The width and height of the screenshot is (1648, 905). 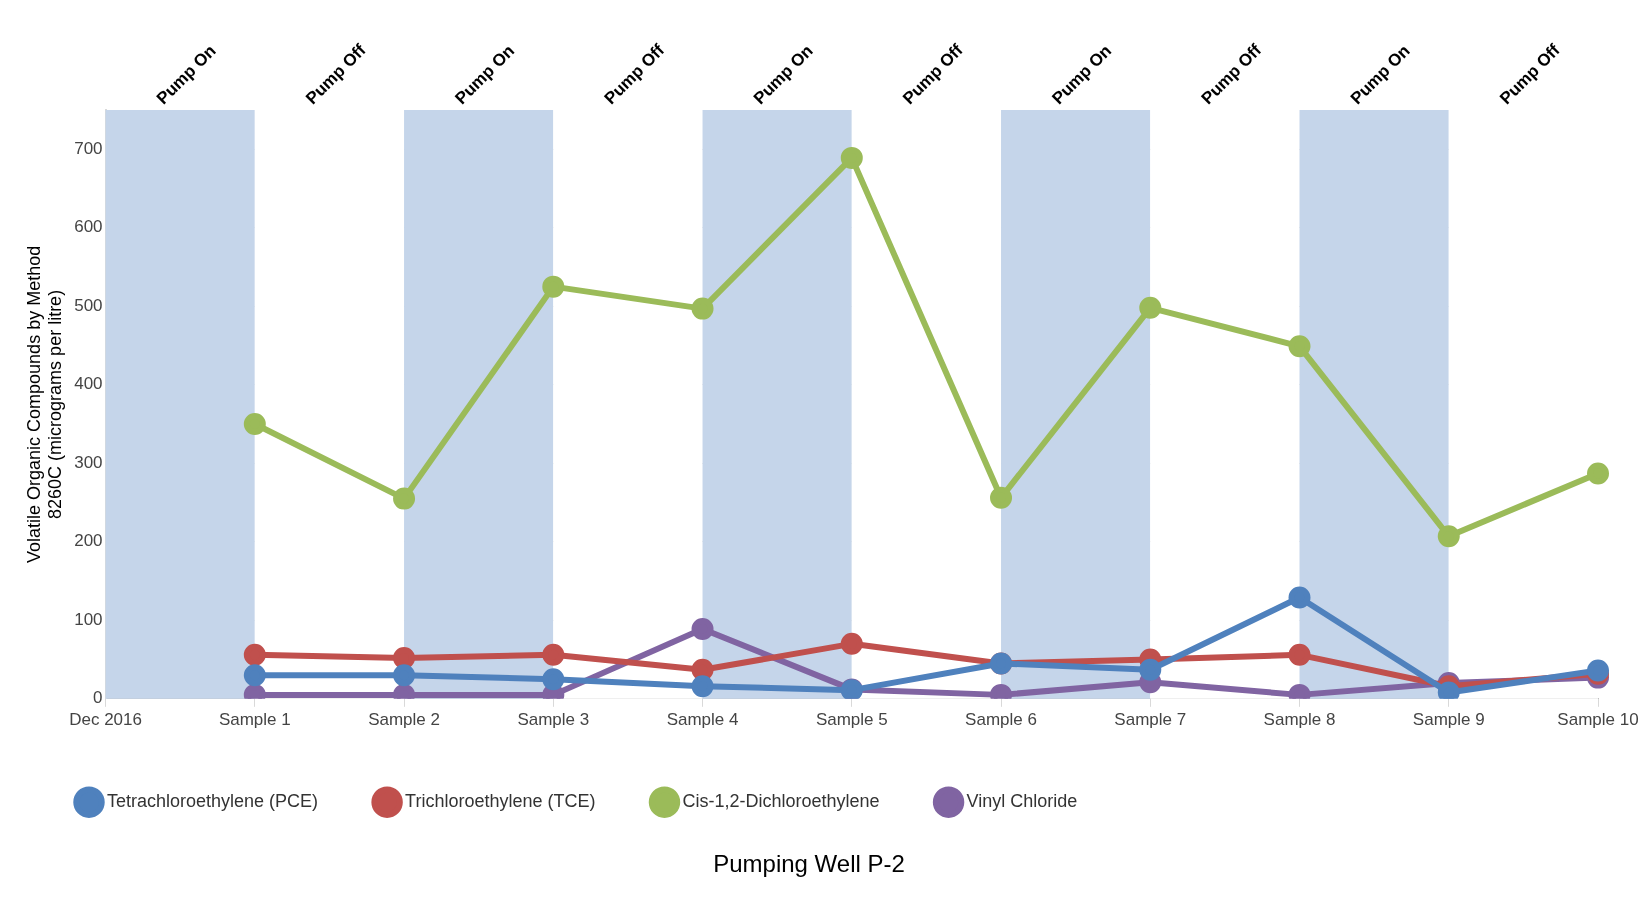 What do you see at coordinates (105, 719) in the screenshot?
I see `x-tick-label: Dec 2016` at bounding box center [105, 719].